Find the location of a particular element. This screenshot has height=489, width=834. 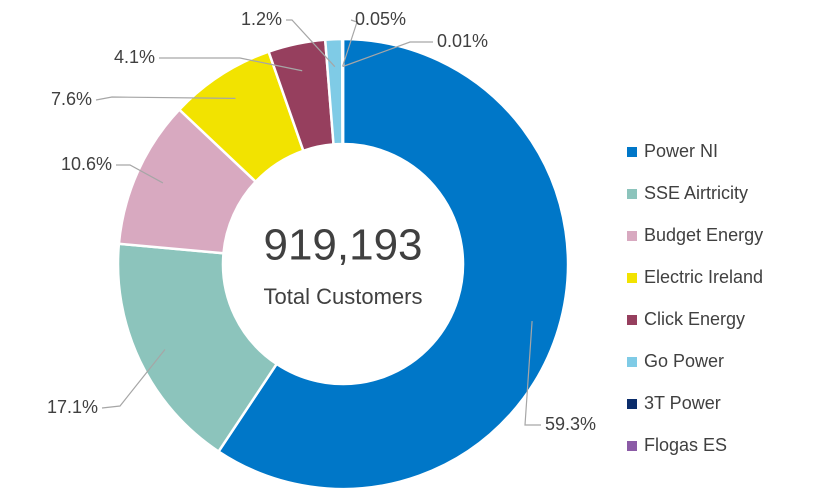

legend-label: SSE Airtricity is located at coordinates (696, 193).